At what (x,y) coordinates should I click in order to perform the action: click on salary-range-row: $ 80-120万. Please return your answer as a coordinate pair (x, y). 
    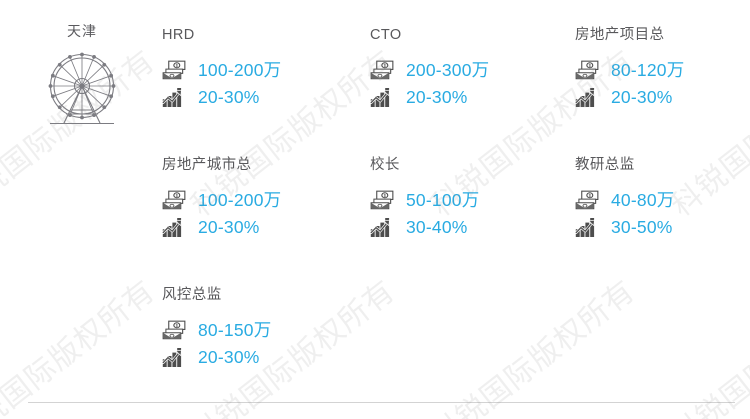
    Looking at the image, I should click on (629, 70).